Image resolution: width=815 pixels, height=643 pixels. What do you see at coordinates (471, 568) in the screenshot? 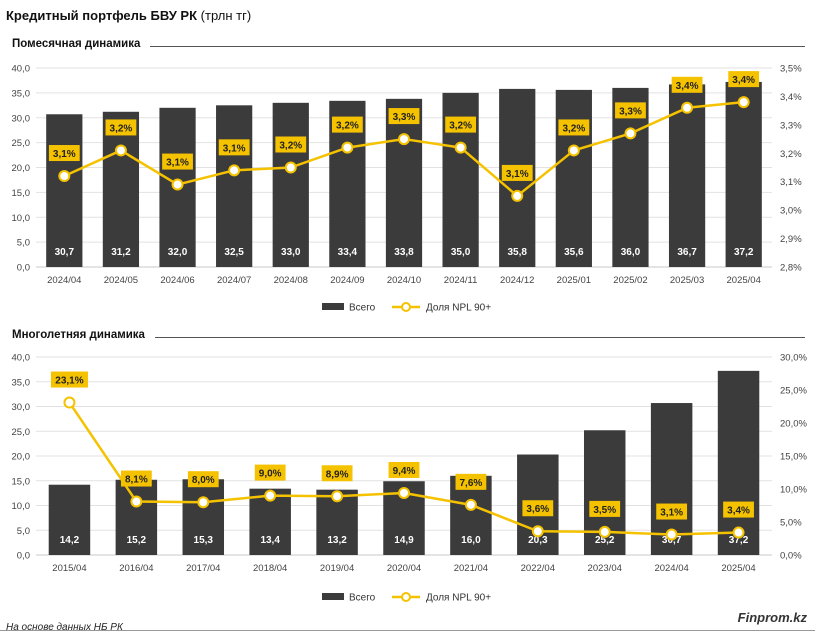
I see `x-tick-label: 2021/04` at bounding box center [471, 568].